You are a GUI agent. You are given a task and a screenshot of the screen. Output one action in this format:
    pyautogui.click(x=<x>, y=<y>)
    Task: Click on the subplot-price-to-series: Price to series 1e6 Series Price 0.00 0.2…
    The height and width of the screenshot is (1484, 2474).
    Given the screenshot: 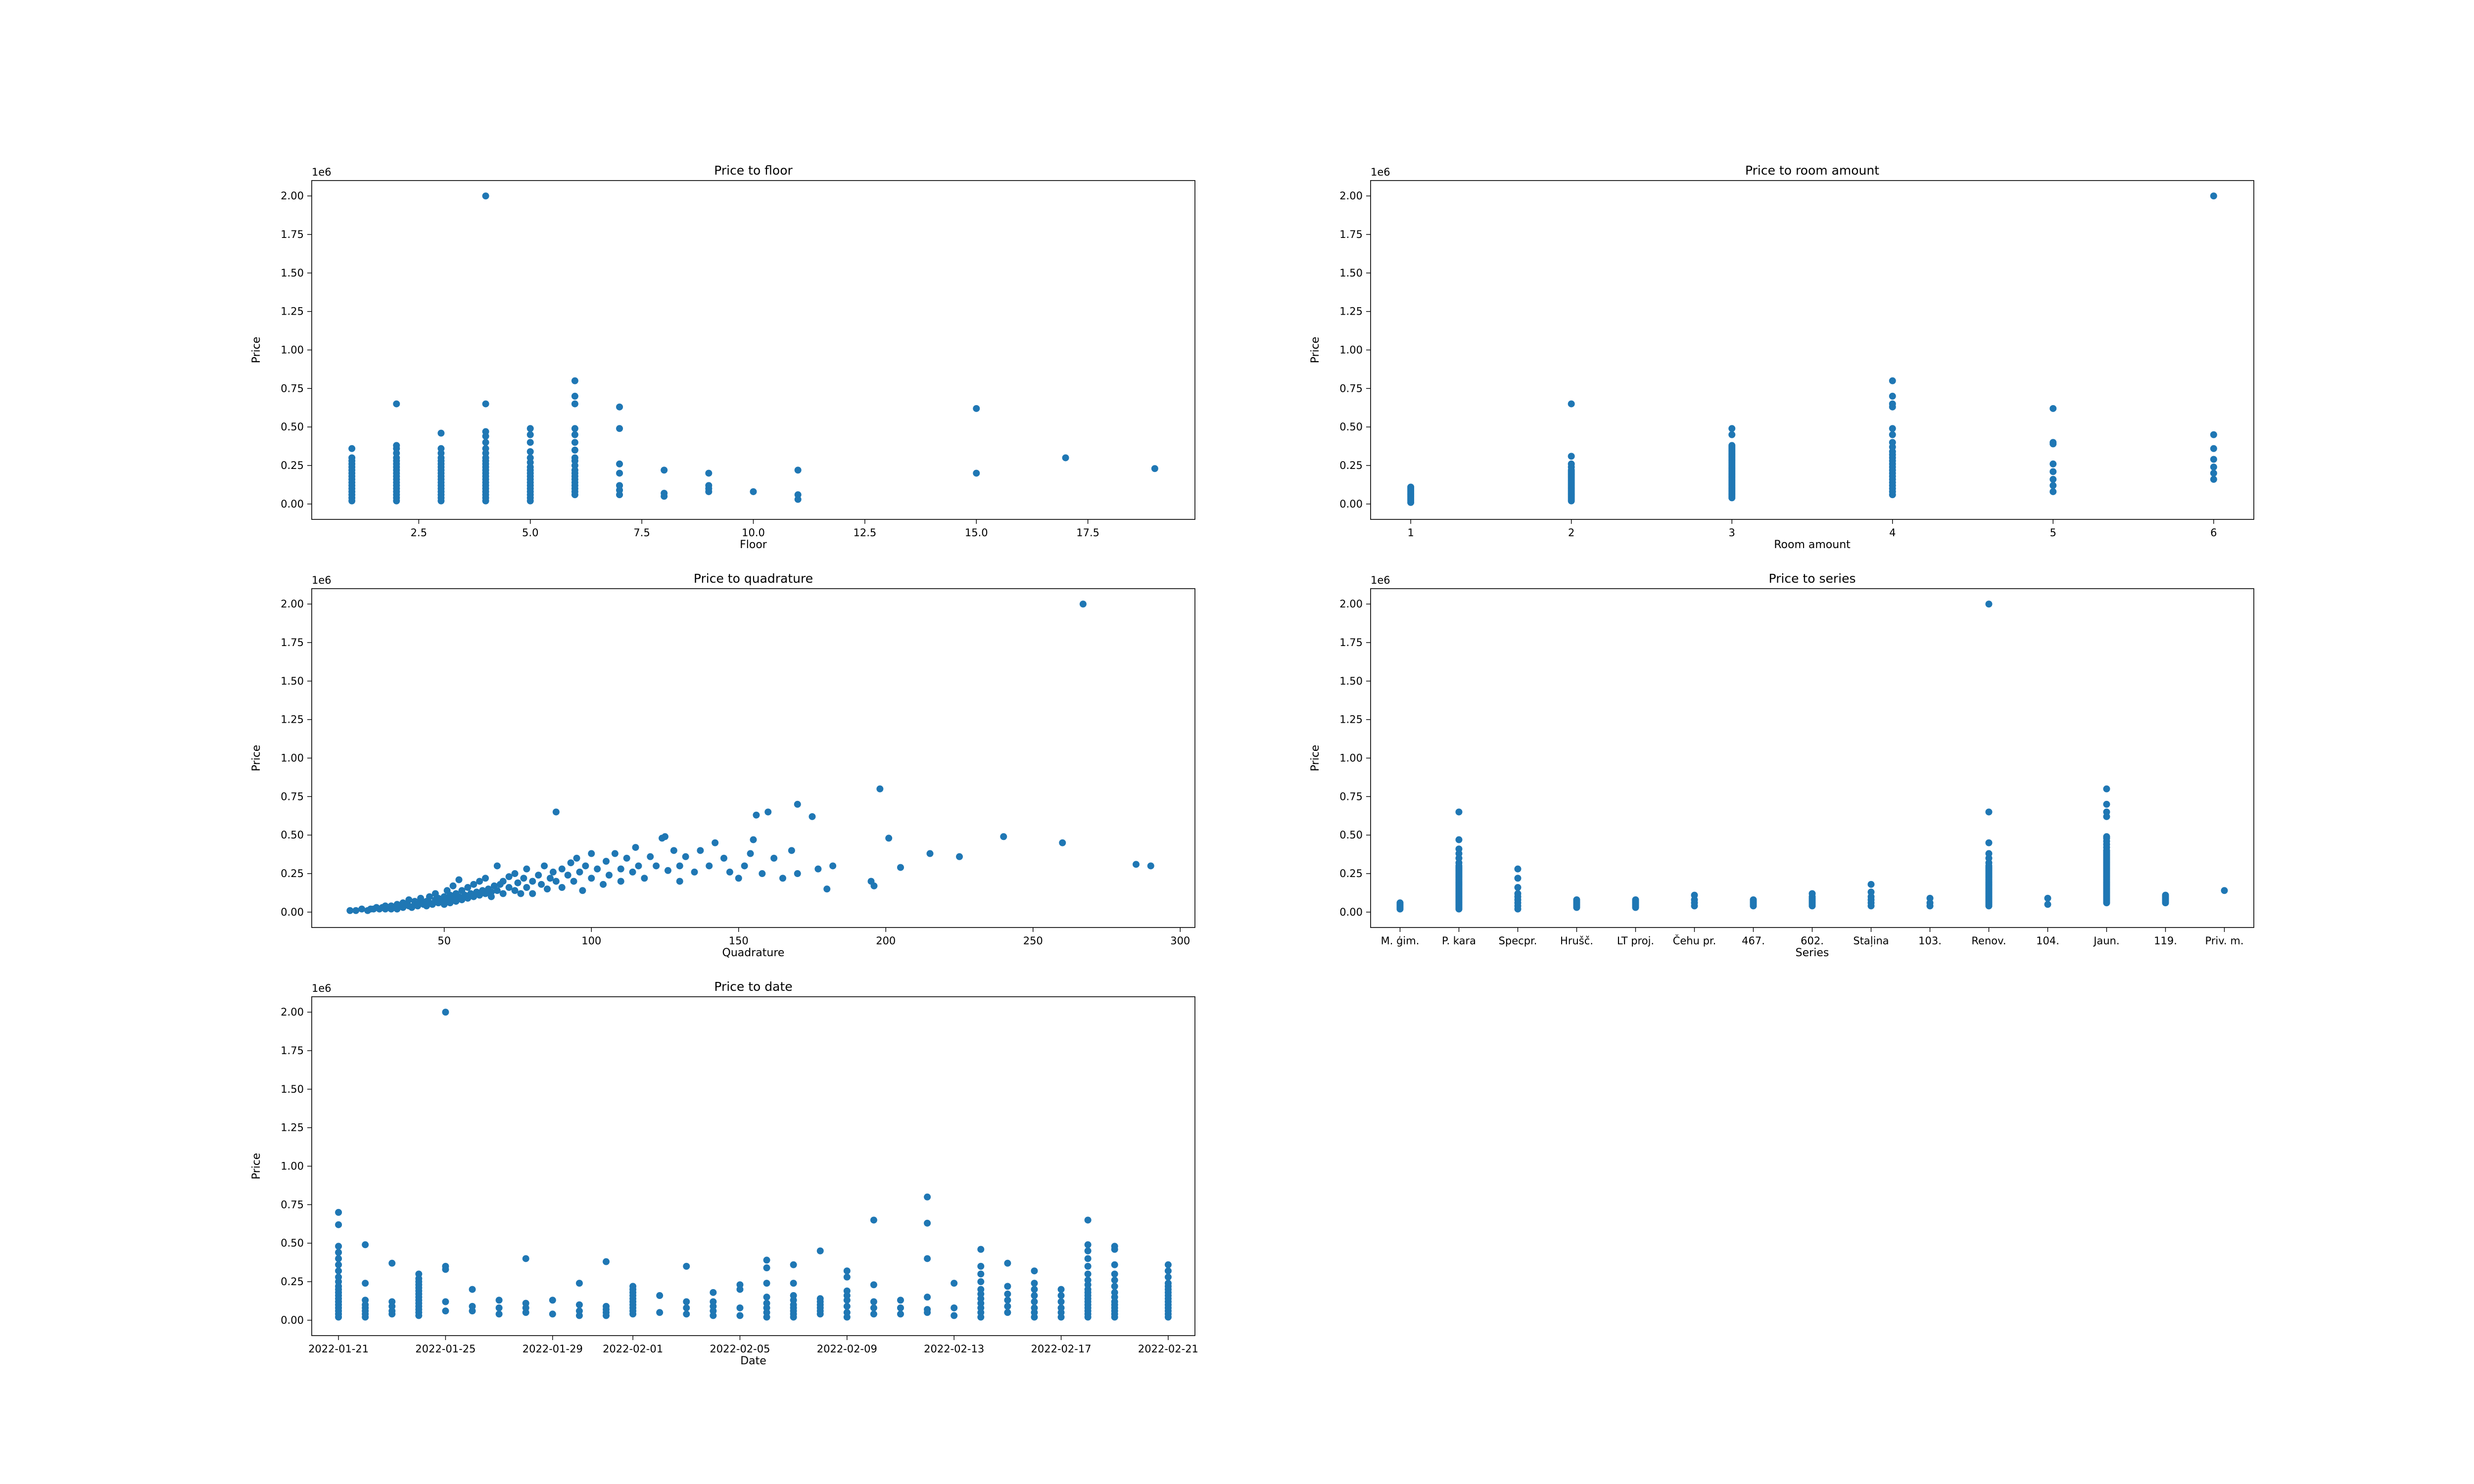 What is the action you would take?
    pyautogui.click(x=1782, y=765)
    